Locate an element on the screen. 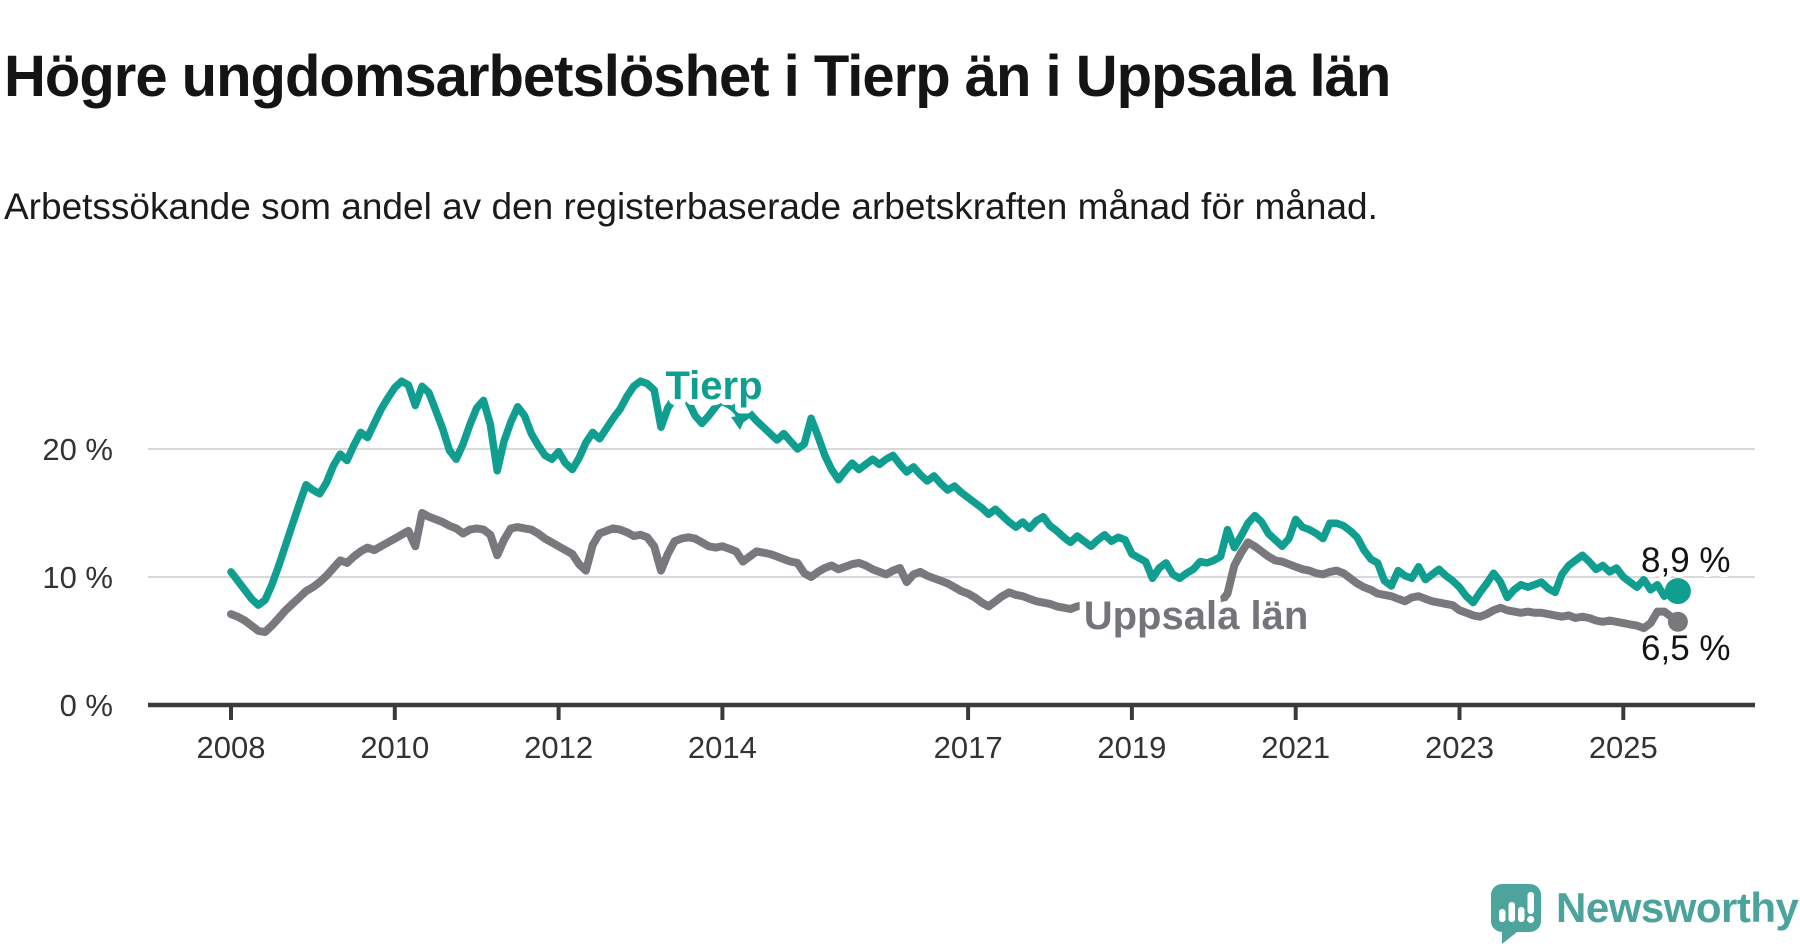  x-tick-label: 2023 is located at coordinates (1459, 747).